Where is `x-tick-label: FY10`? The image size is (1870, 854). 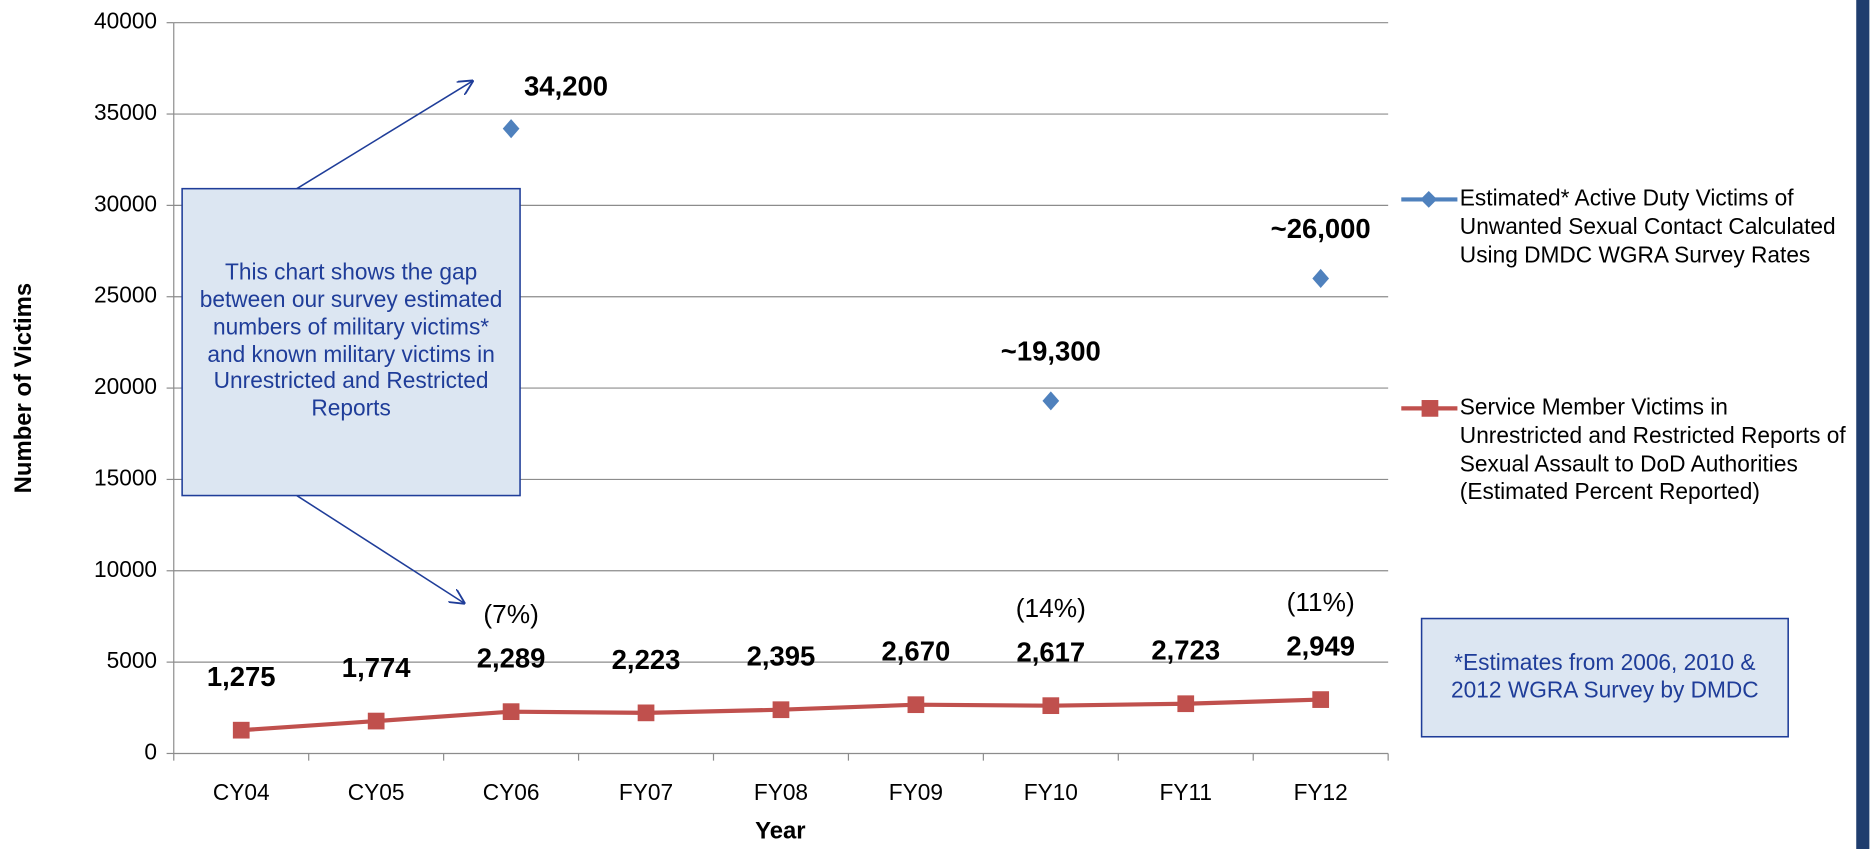
x-tick-label: FY10 is located at coordinates (1051, 792).